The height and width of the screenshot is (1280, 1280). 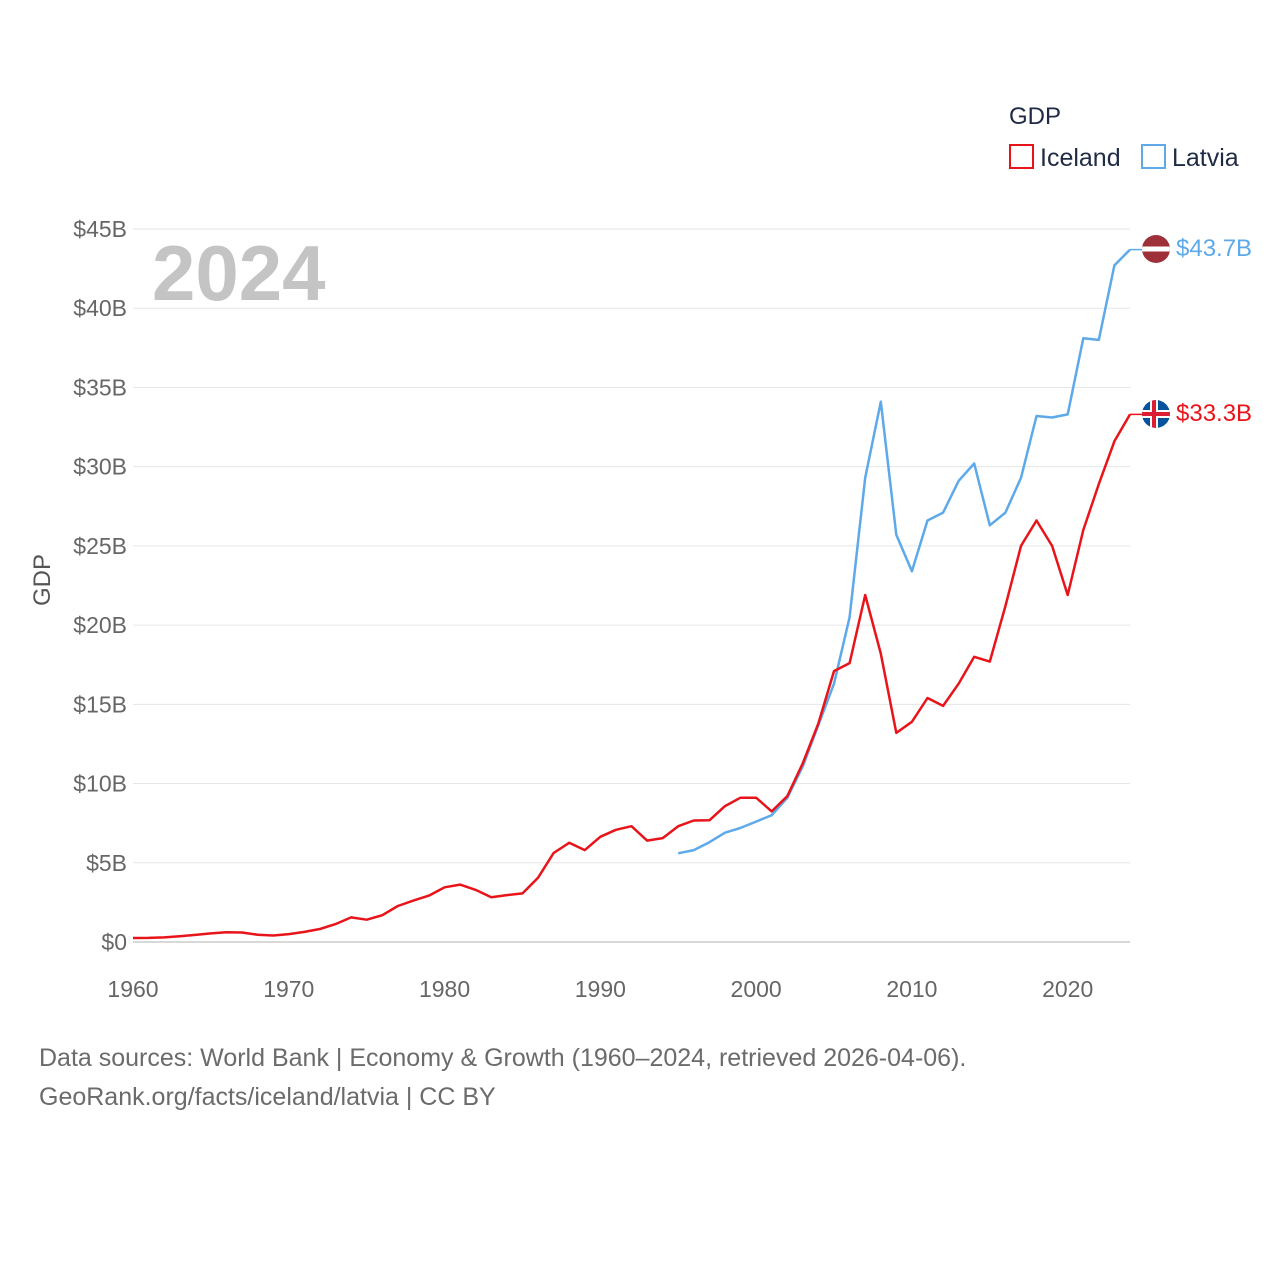 What do you see at coordinates (114, 942) in the screenshot?
I see `y-tick-label: $0` at bounding box center [114, 942].